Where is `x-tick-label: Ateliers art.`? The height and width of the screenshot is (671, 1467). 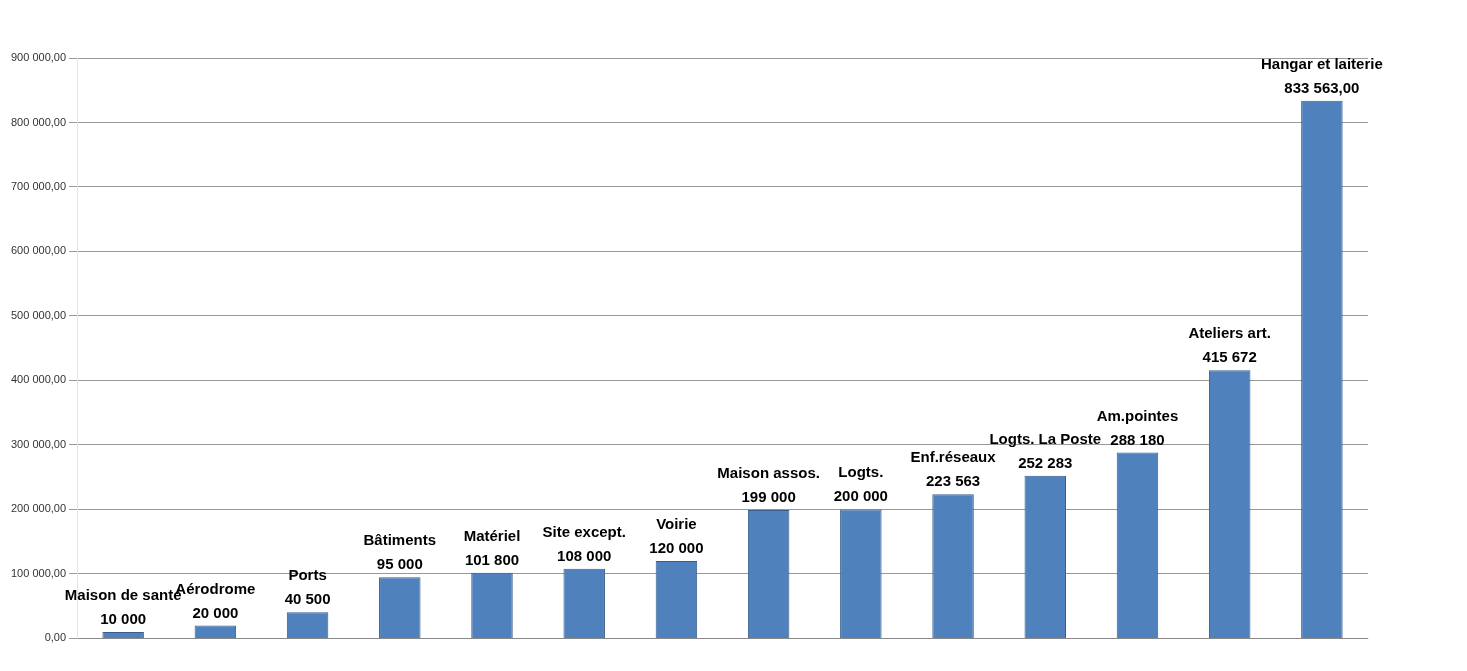
x-tick-label: Ateliers art. is located at coordinates (1229, 333).